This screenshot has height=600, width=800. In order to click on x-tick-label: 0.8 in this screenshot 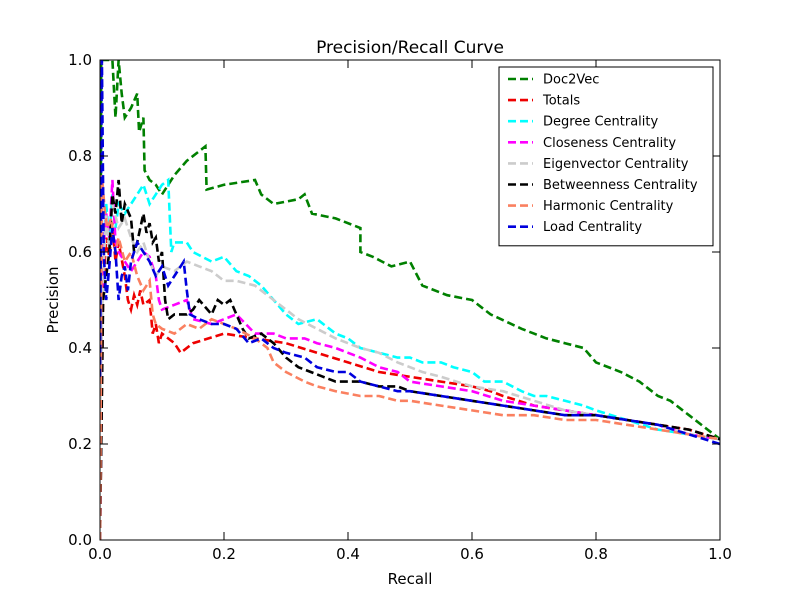, I will do `click(596, 554)`.